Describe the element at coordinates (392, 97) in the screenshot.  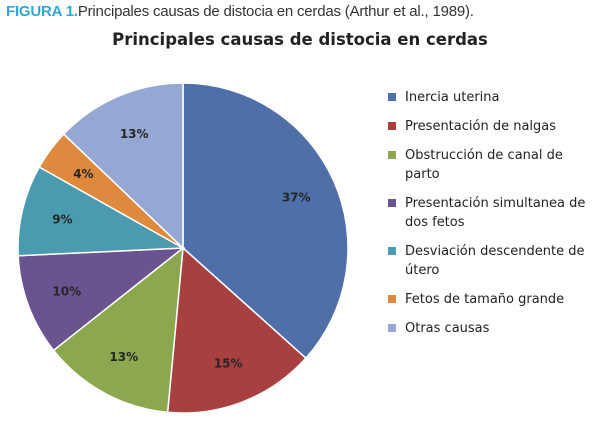
I see `legend-swatch-inercia-uterina` at that location.